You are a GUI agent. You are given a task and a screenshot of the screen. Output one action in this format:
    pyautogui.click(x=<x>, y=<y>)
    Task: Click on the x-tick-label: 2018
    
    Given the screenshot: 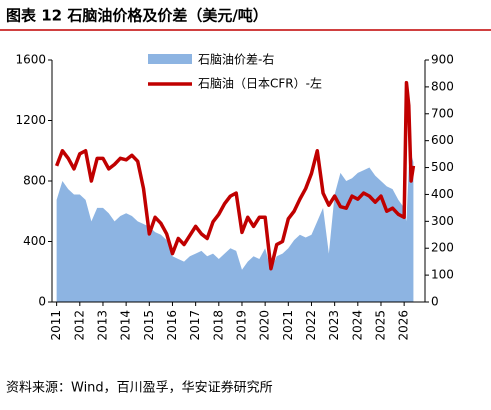 What is the action you would take?
    pyautogui.click(x=218, y=325)
    